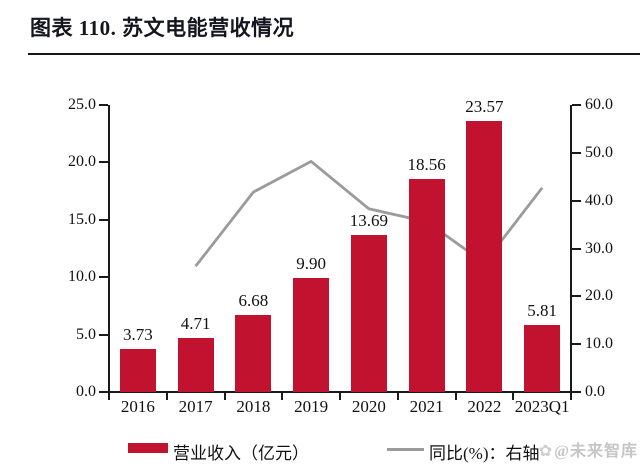  What do you see at coordinates (253, 301) in the screenshot?
I see `bar-value-label: 6.68` at bounding box center [253, 301].